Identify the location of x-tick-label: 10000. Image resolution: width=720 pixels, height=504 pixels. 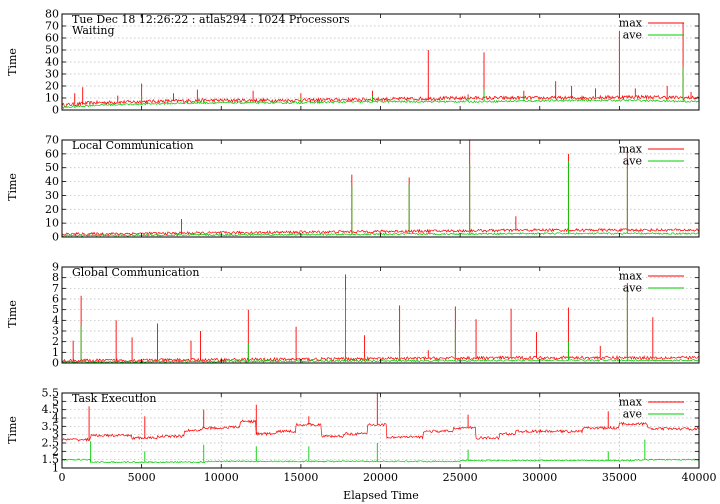
(221, 477).